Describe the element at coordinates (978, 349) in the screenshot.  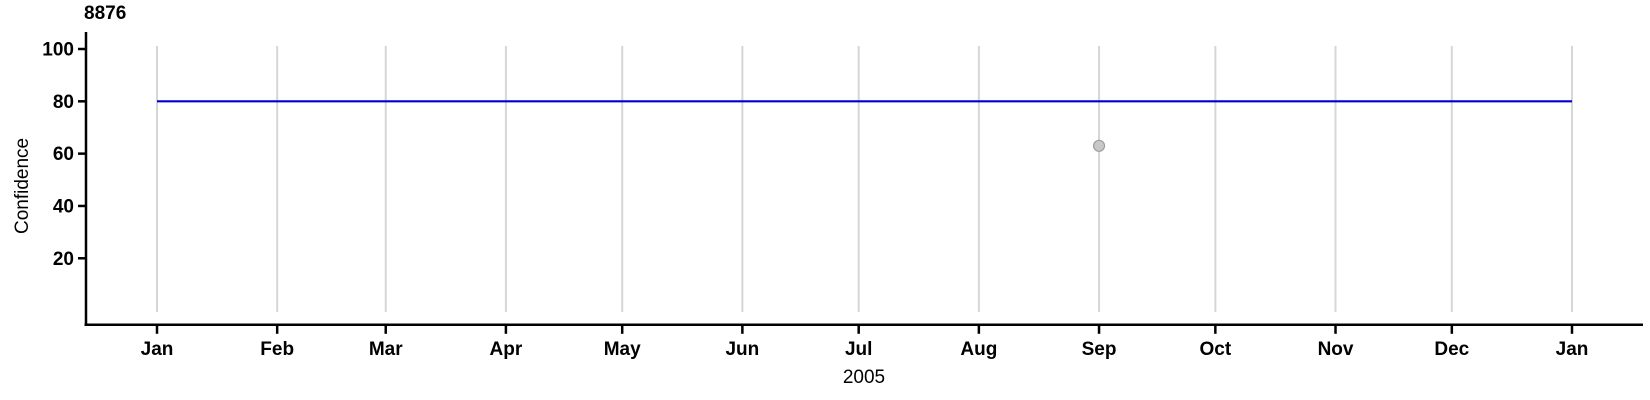
I see `x-tick-label: Aug` at that location.